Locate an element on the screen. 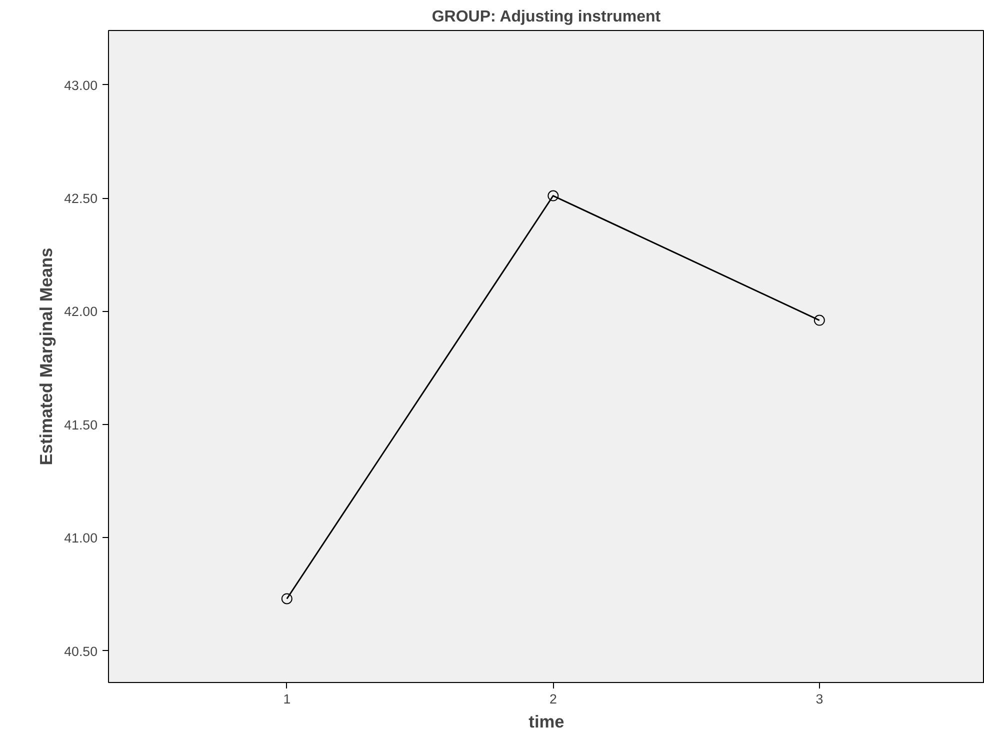 The height and width of the screenshot is (742, 984). x-tick-label: 1 is located at coordinates (287, 699).